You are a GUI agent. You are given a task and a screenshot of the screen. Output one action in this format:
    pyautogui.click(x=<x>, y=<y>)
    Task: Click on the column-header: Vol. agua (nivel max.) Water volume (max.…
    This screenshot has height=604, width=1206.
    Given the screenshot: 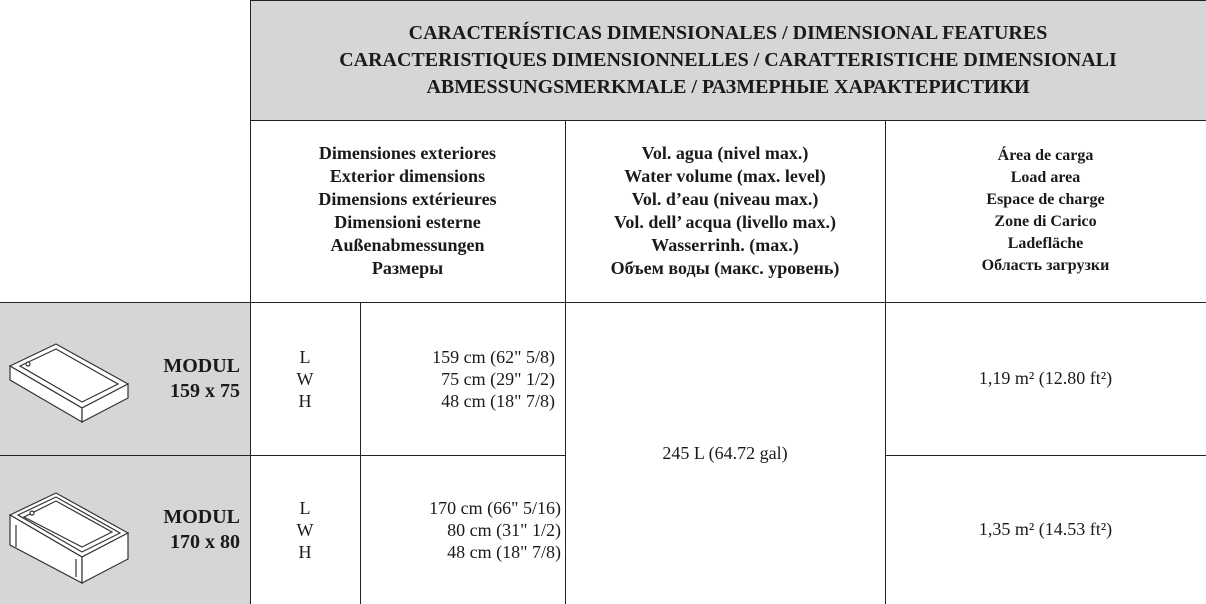 What is the action you would take?
    pyautogui.click(x=725, y=211)
    